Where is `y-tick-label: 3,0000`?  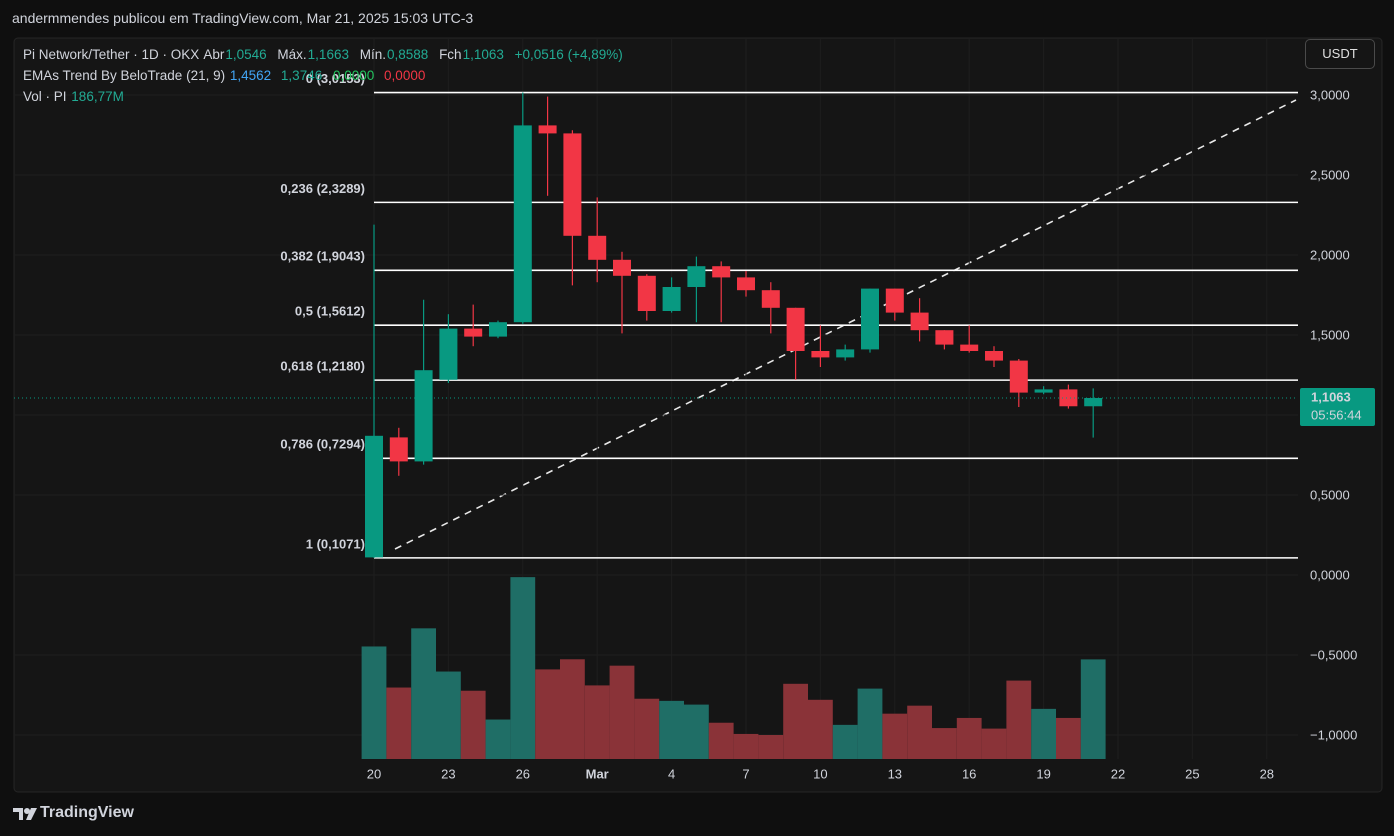
y-tick-label: 3,0000 is located at coordinates (1330, 94).